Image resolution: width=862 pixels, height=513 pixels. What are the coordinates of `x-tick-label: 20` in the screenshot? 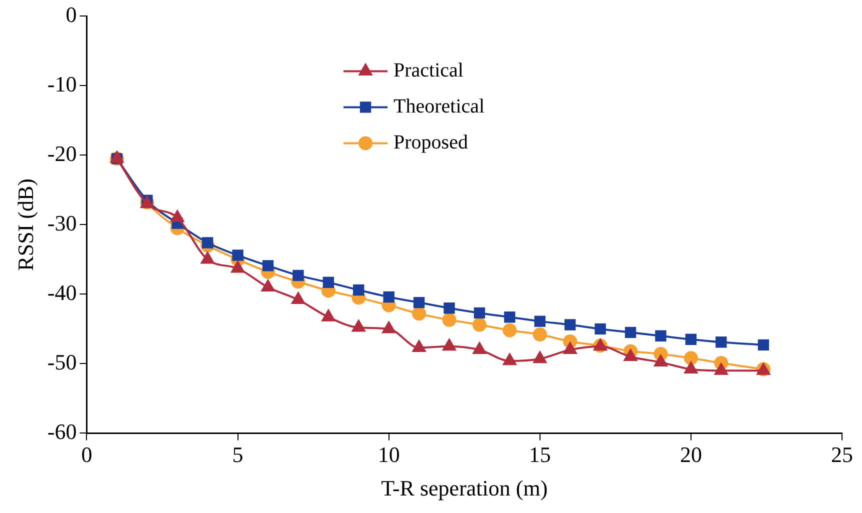 It's located at (691, 455).